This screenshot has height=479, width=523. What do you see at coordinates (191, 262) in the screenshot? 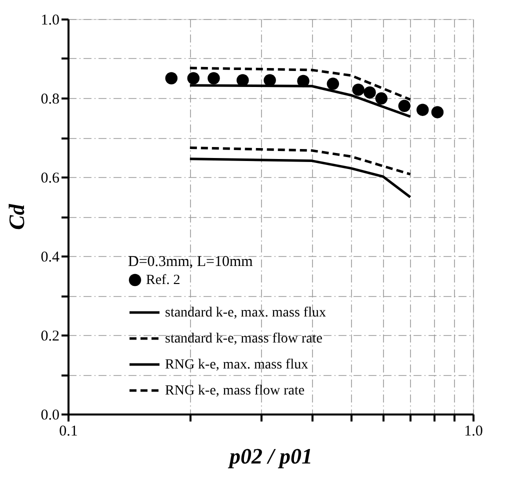
I see `legend-title: D=0.3mm, L=10mm` at bounding box center [191, 262].